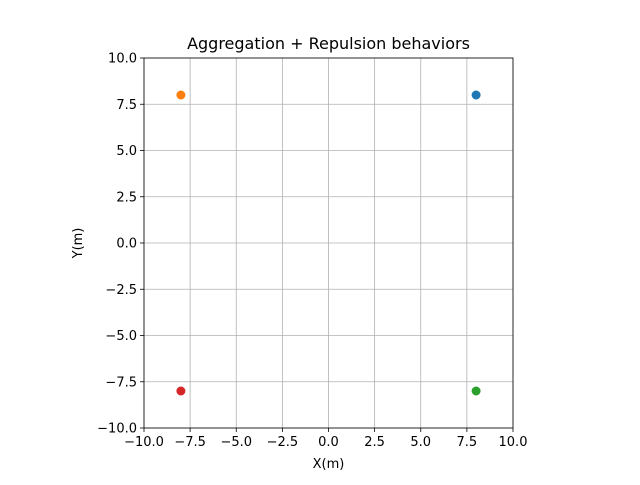  I want to click on y-tick-label: 5.0, so click(126, 151).